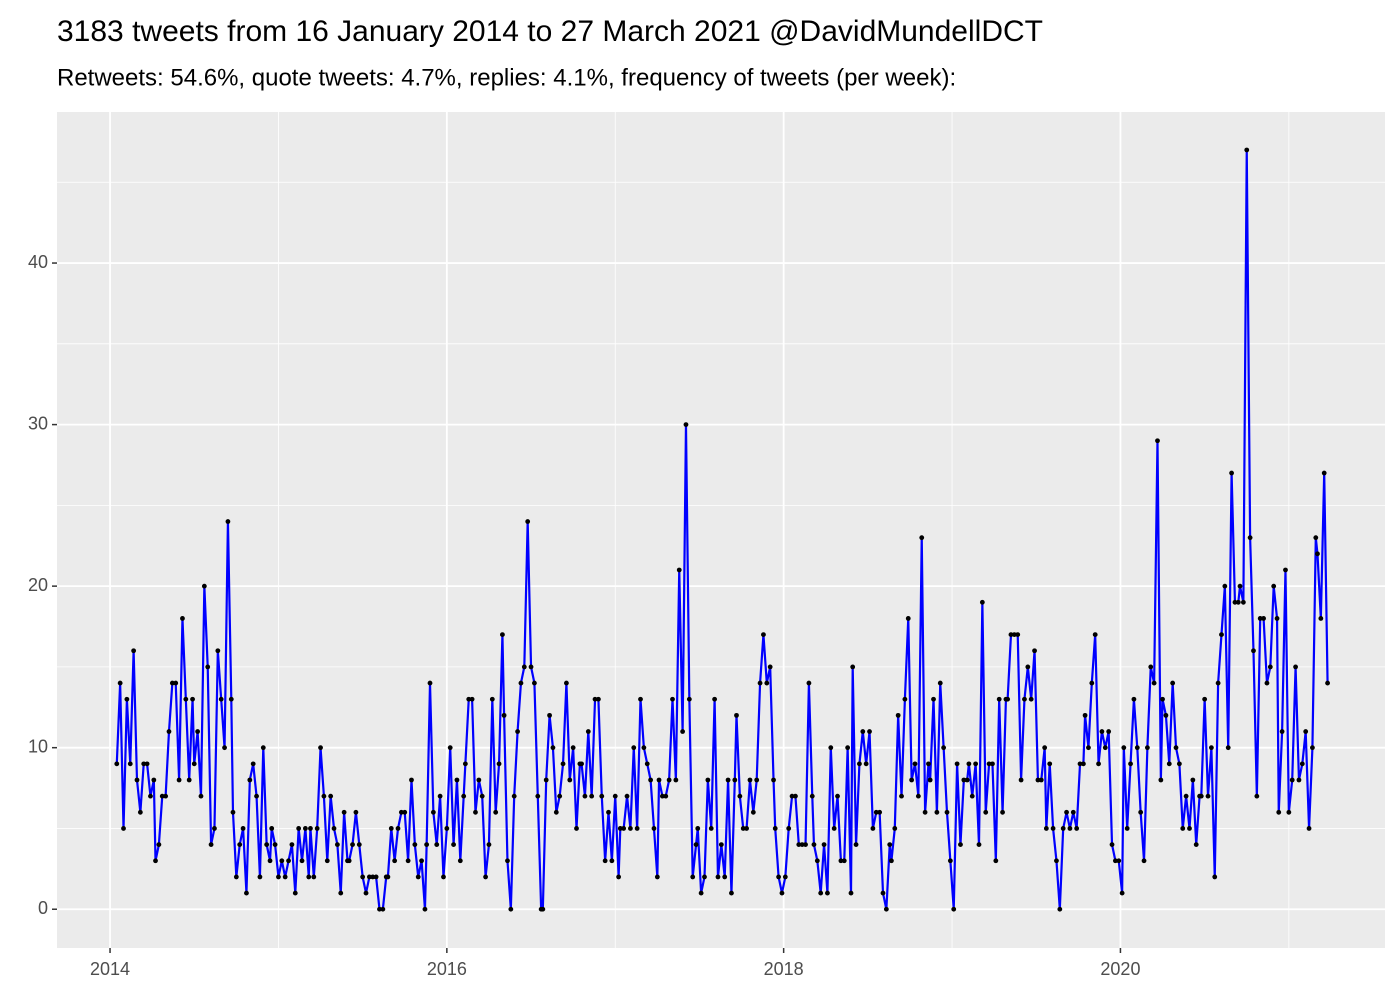 The width and height of the screenshot is (1400, 1000). What do you see at coordinates (1120, 969) in the screenshot?
I see `x-tick-label: 2020` at bounding box center [1120, 969].